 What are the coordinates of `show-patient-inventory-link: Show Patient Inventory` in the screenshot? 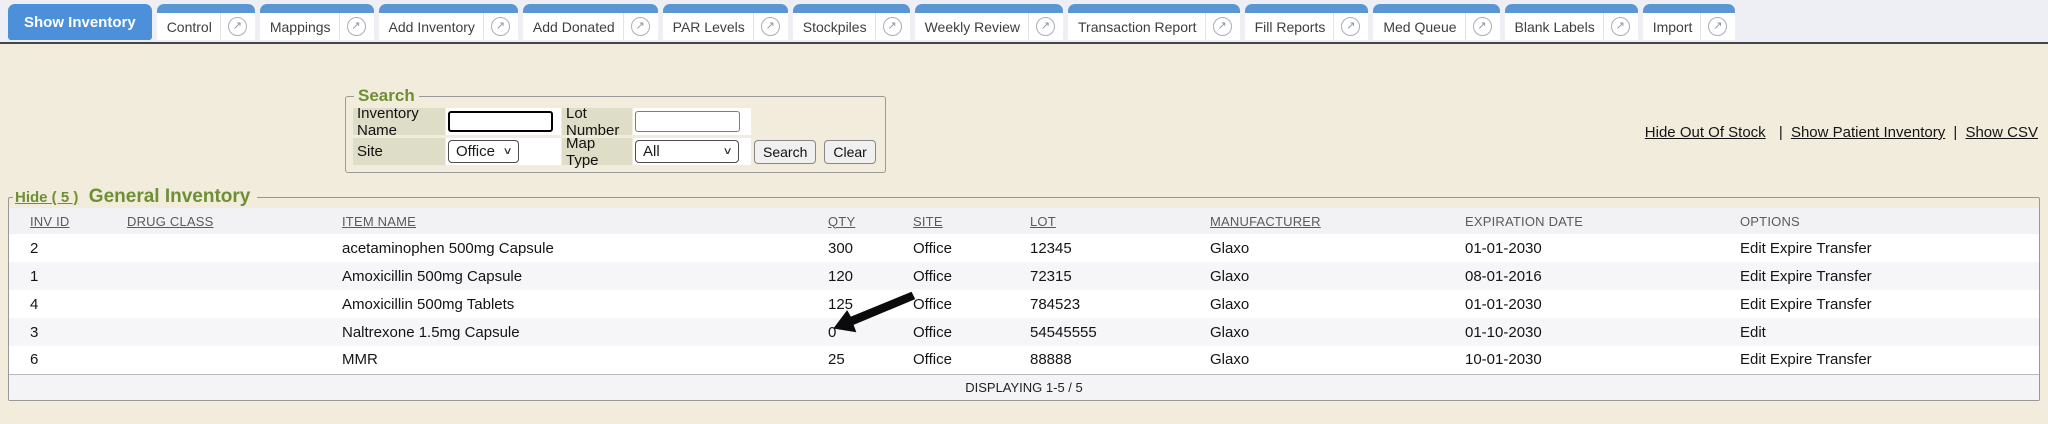 It's located at (1868, 132).